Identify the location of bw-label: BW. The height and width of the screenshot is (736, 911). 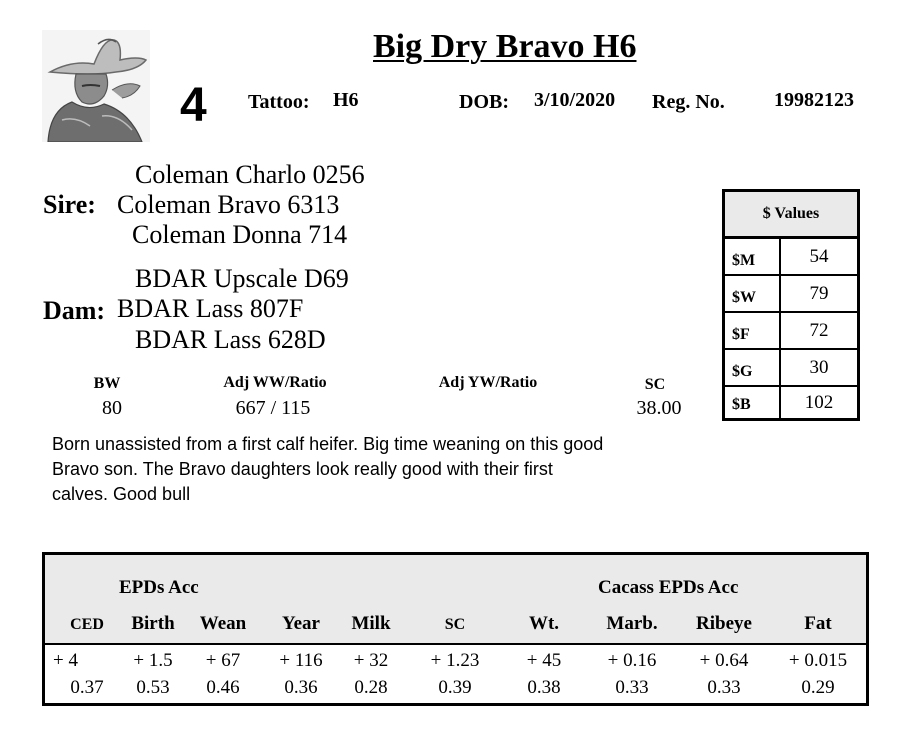
(107, 383).